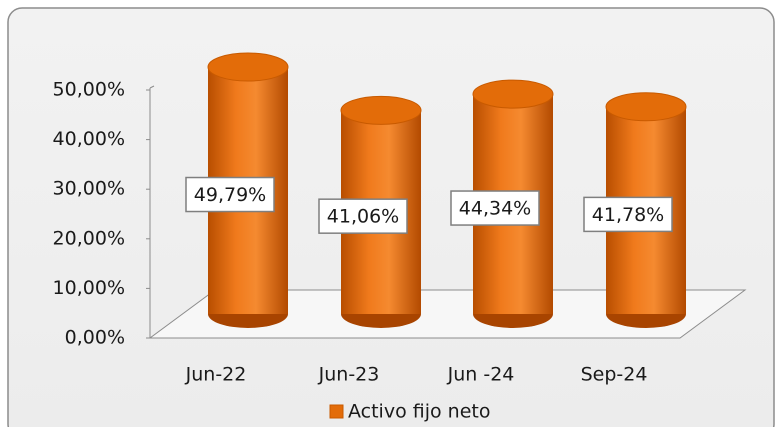 Image resolution: width=781 pixels, height=431 pixels. Describe the element at coordinates (481, 375) in the screenshot. I see `x-tick-label: Jun -24` at that location.